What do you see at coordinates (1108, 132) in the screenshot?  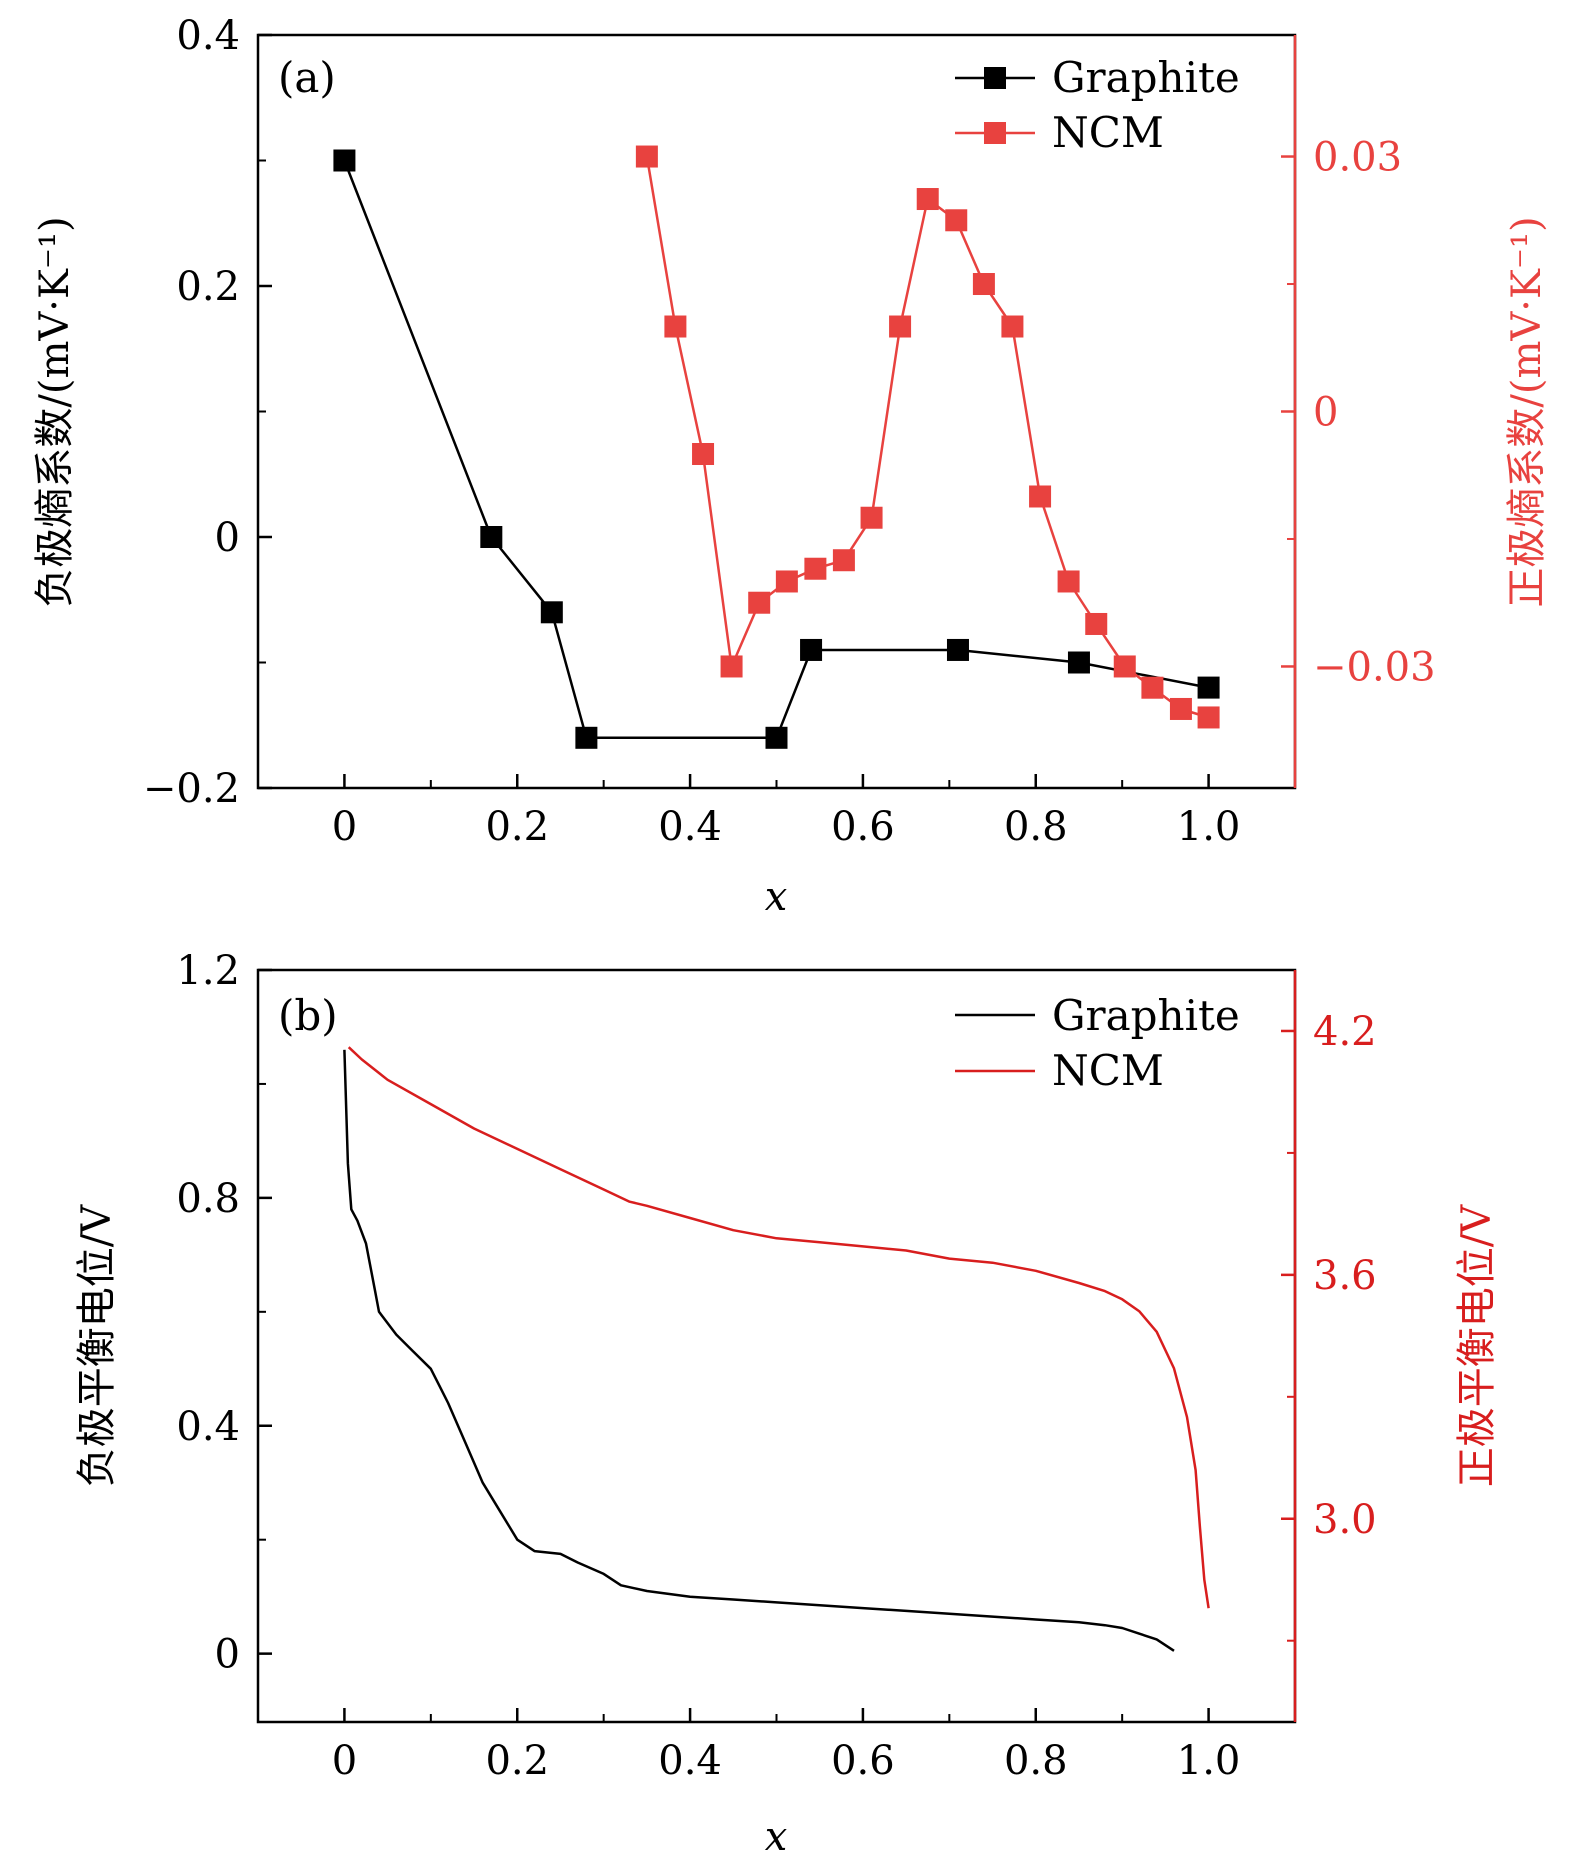 I see `legend-ncm-label-a: NCM` at bounding box center [1108, 132].